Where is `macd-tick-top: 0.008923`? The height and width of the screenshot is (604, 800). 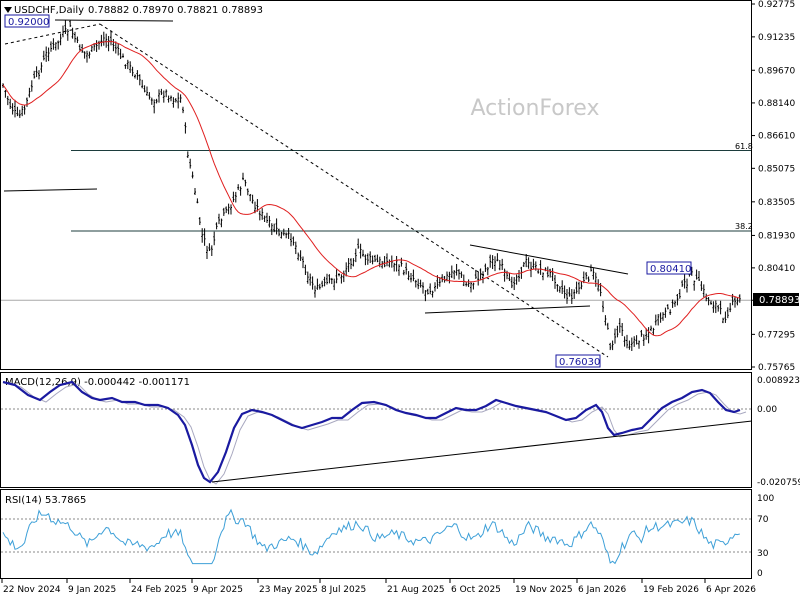
macd-tick-top: 0.008923 is located at coordinates (778, 381).